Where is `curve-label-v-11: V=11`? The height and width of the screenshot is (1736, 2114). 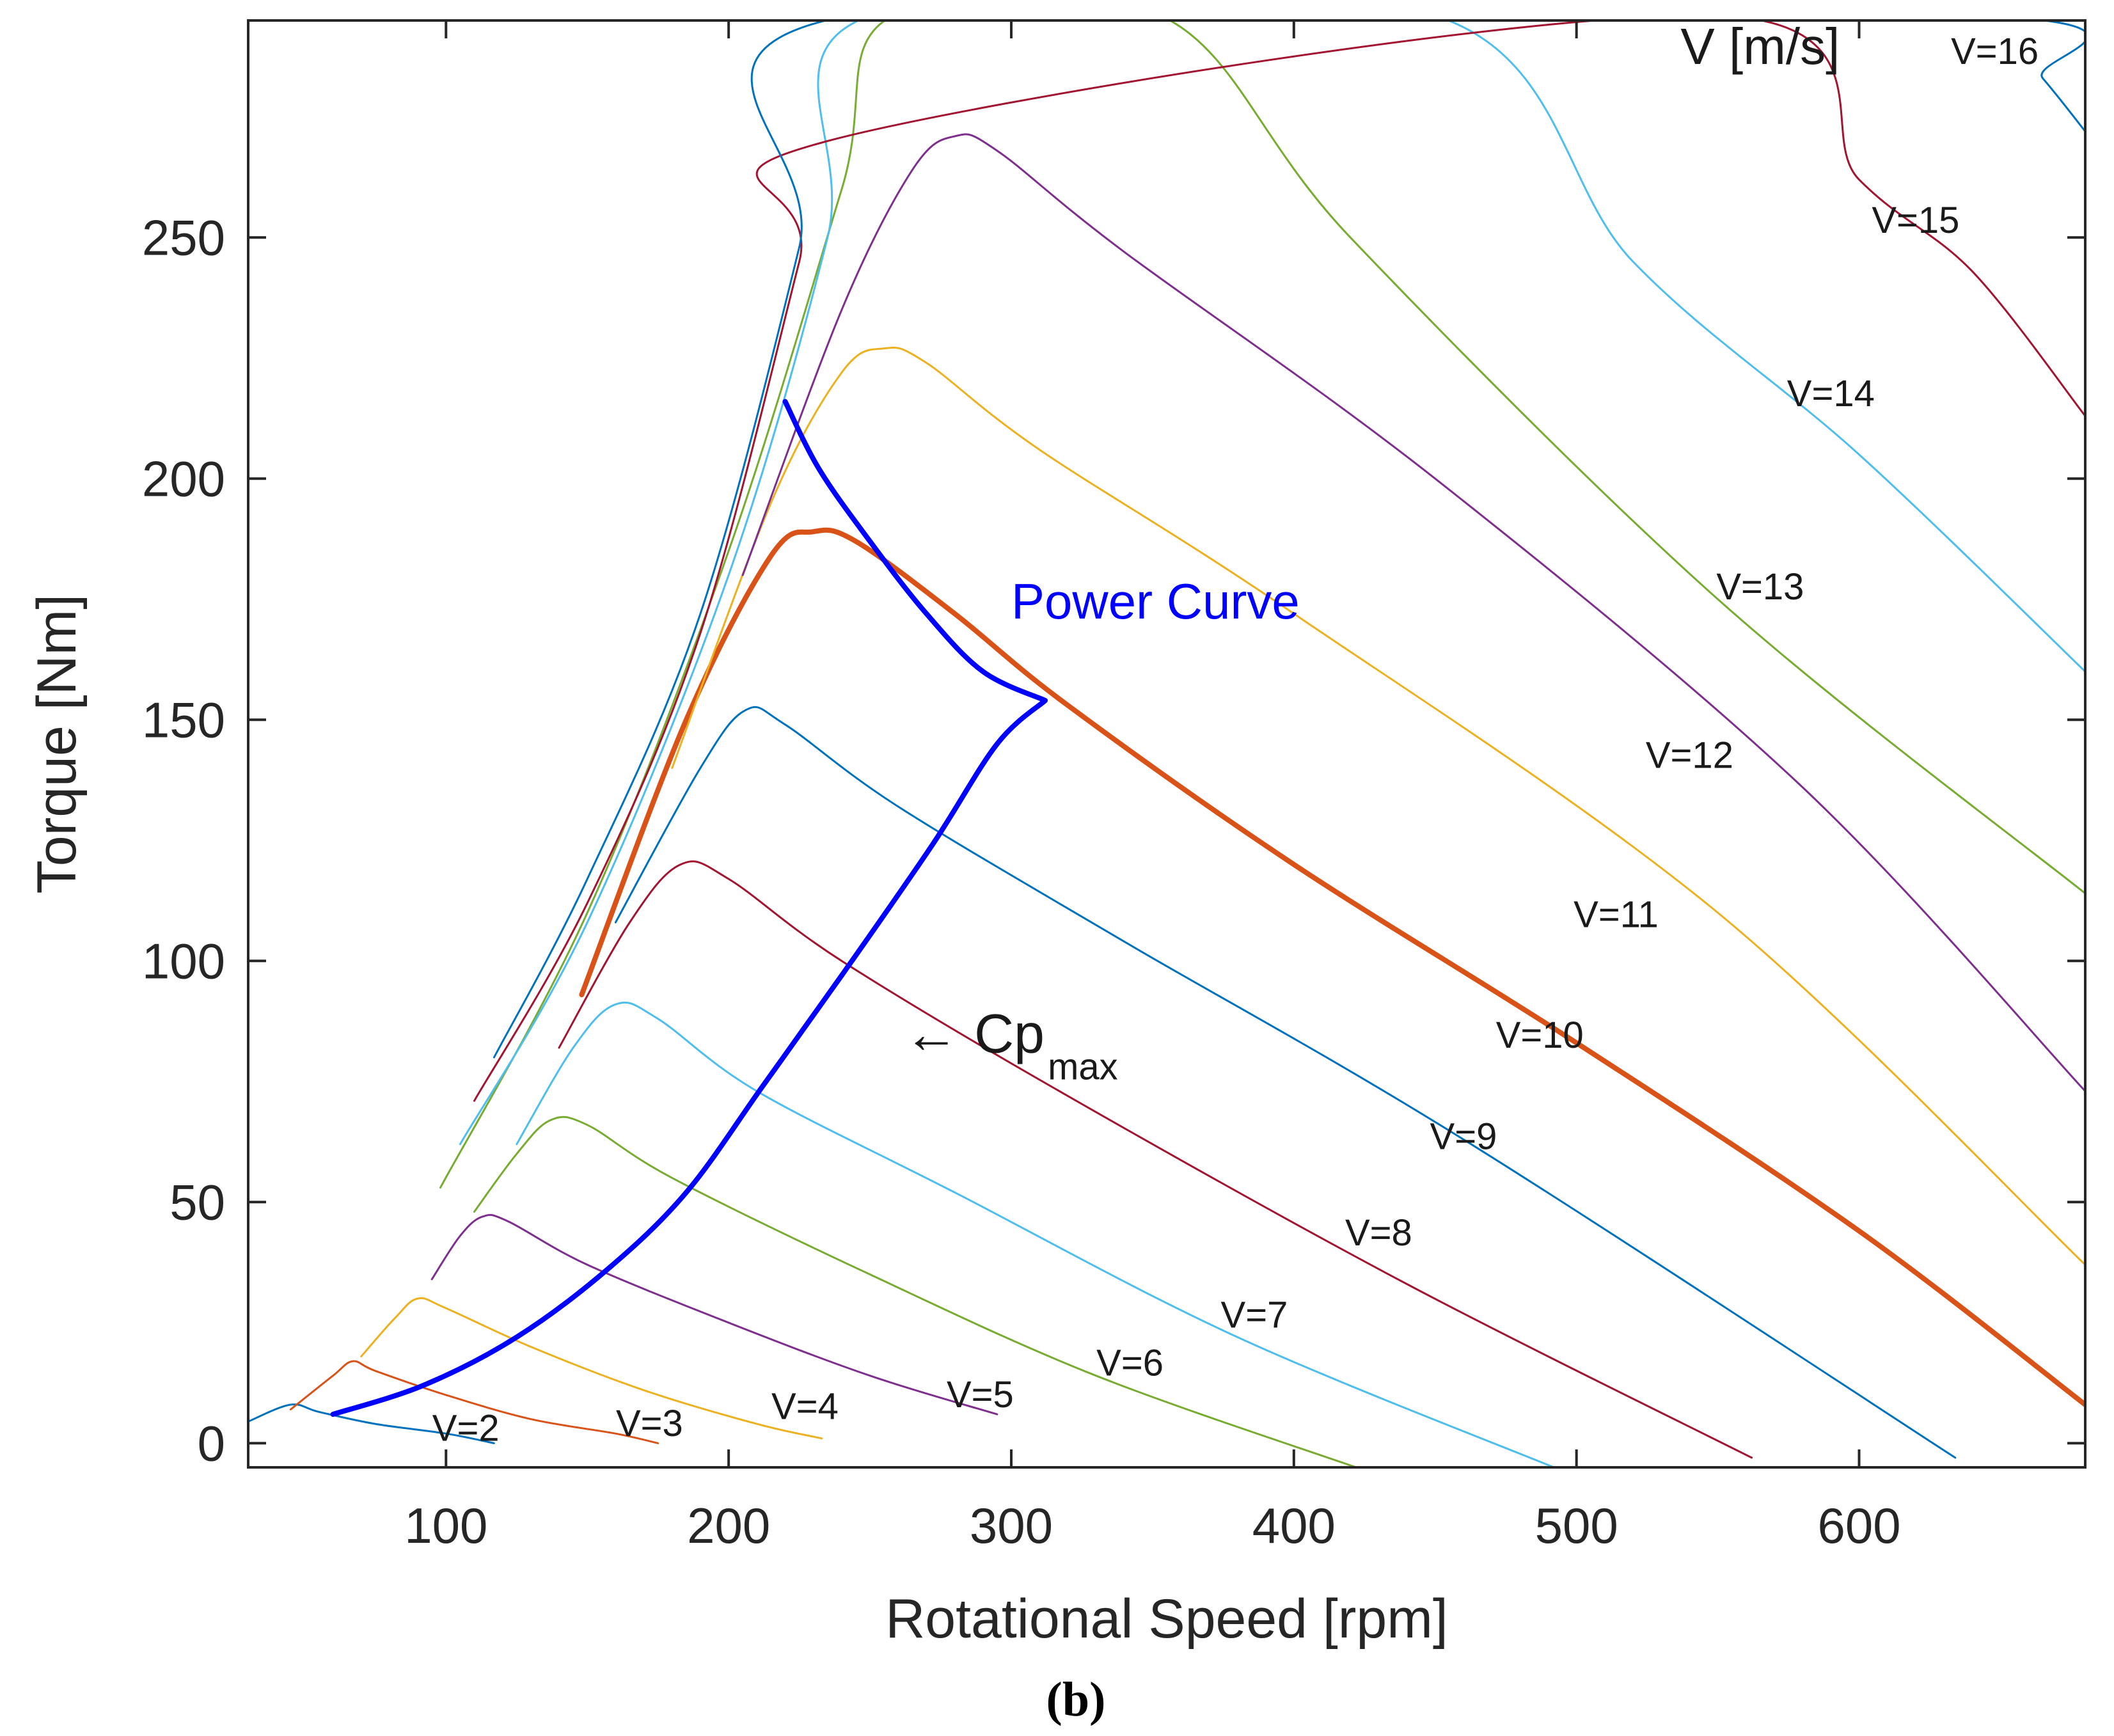
curve-label-v-11: V=11 is located at coordinates (1616, 915).